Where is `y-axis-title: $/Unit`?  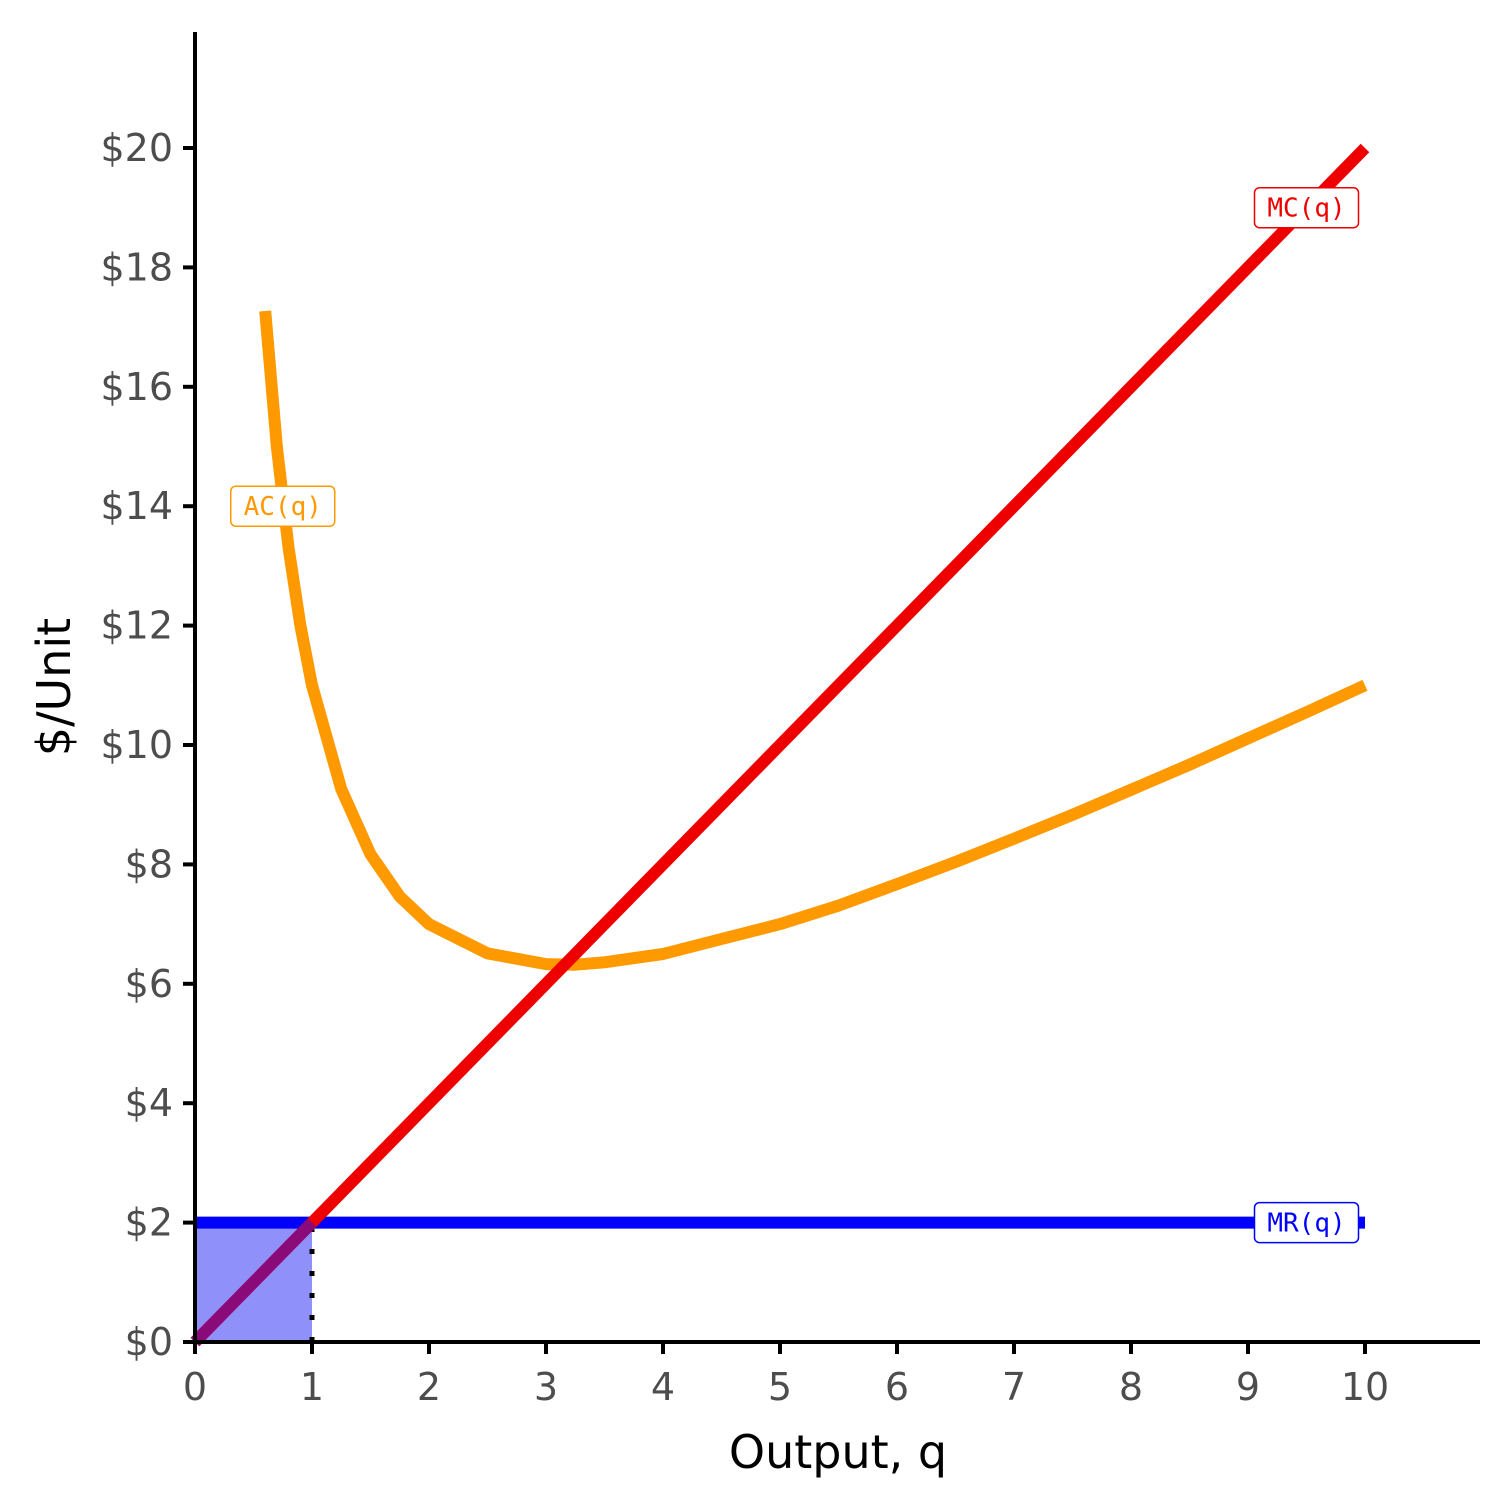 y-axis-title: $/Unit is located at coordinates (54, 687).